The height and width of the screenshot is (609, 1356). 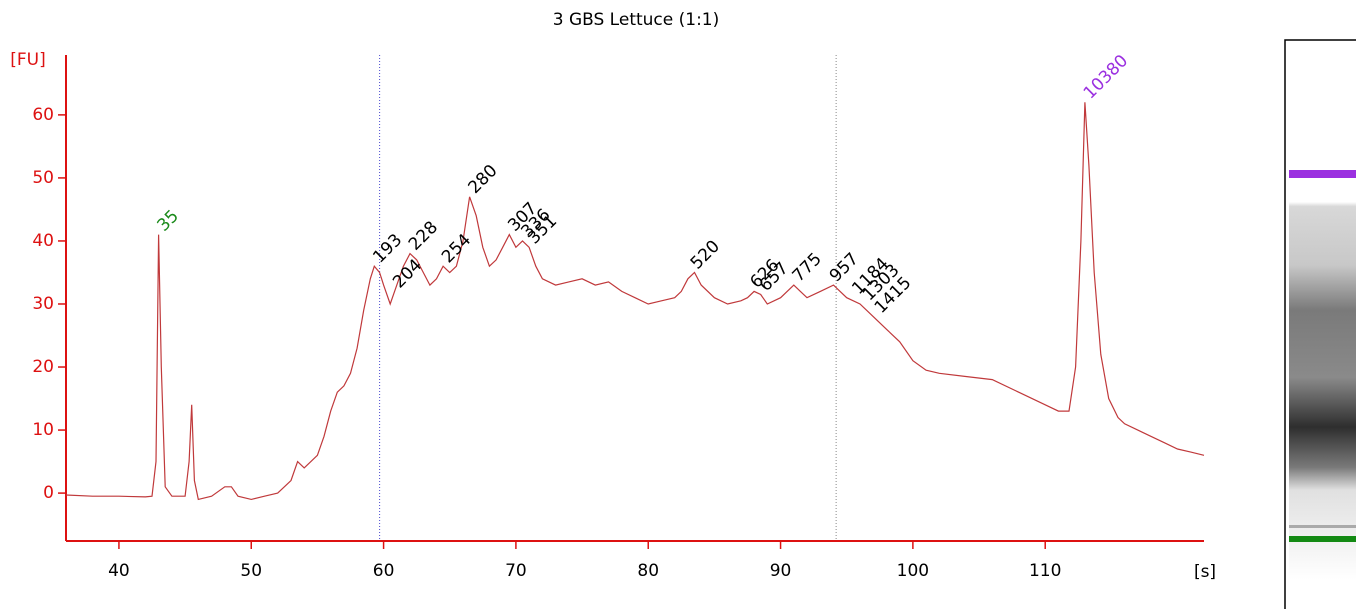 I want to click on y-tick-label: 50, so click(x=43, y=178).